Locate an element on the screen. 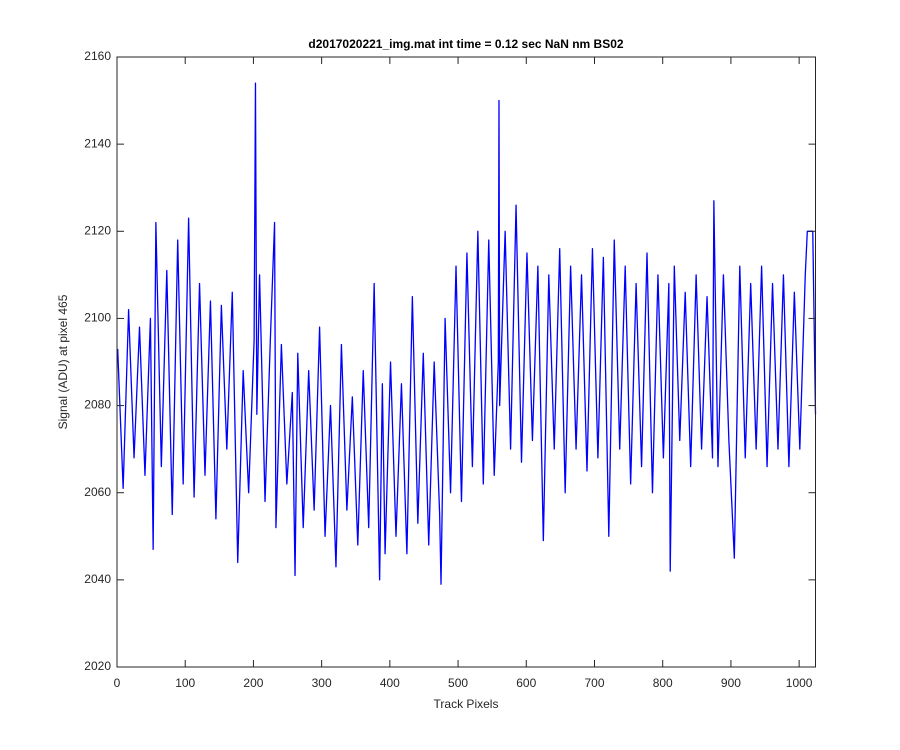  y-tick-label: 2160 is located at coordinates (97, 56).